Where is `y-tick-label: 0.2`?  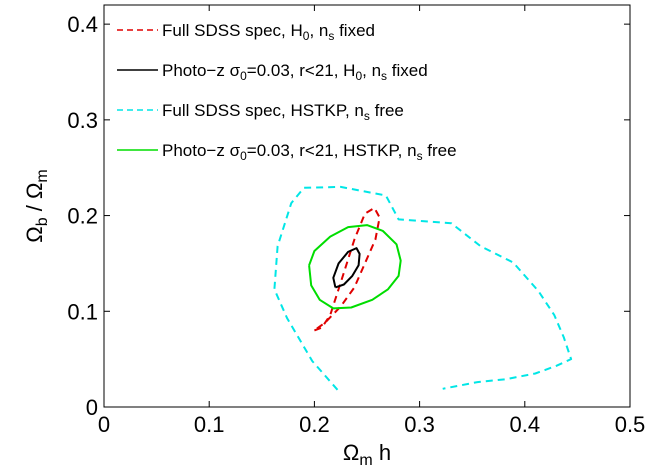
y-tick-label: 0.2 is located at coordinates (82, 216).